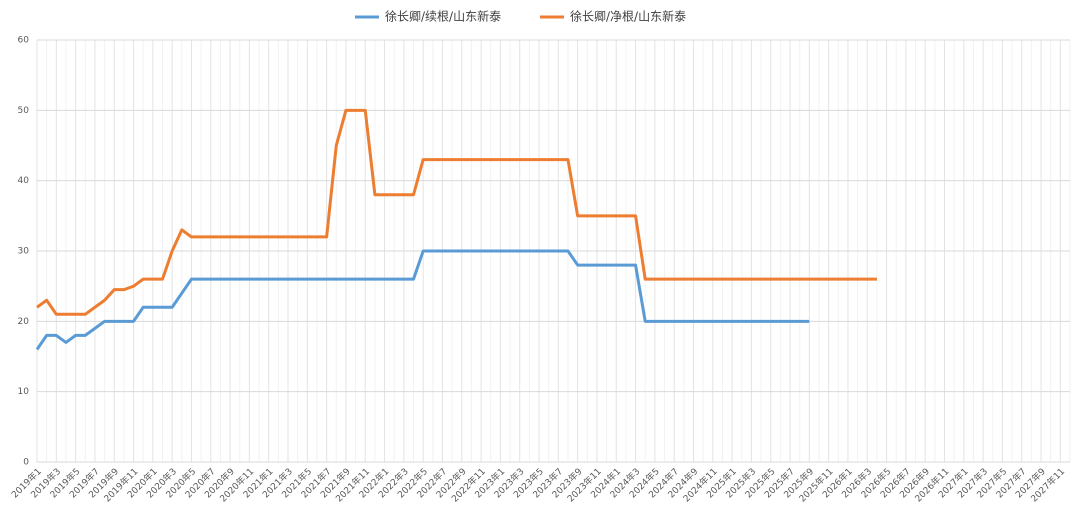 The image size is (1080, 512). I want to click on legend-label: 徐长卿/续根/山东新泰, so click(443, 16).